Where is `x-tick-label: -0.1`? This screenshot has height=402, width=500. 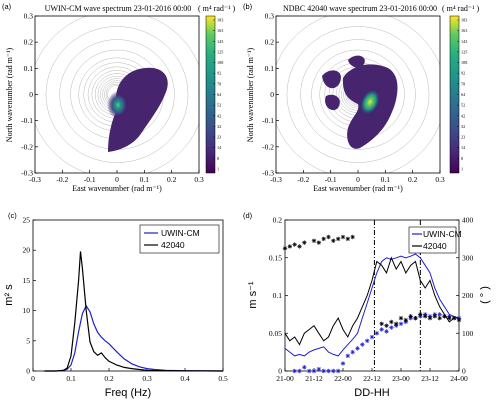 x-tick-label: -0.1 is located at coordinates (90, 179).